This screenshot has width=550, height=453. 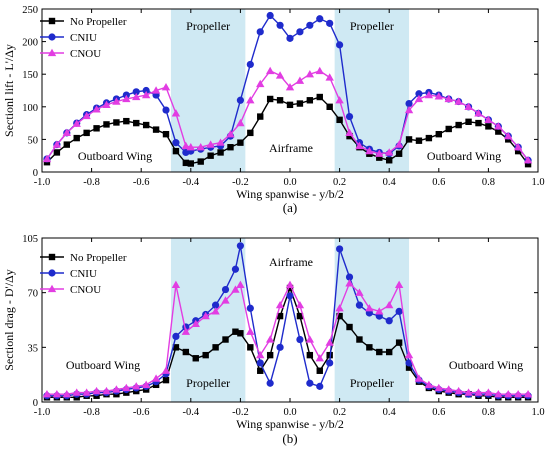 I want to click on legend-item-0: No Propeller, so click(x=83, y=22).